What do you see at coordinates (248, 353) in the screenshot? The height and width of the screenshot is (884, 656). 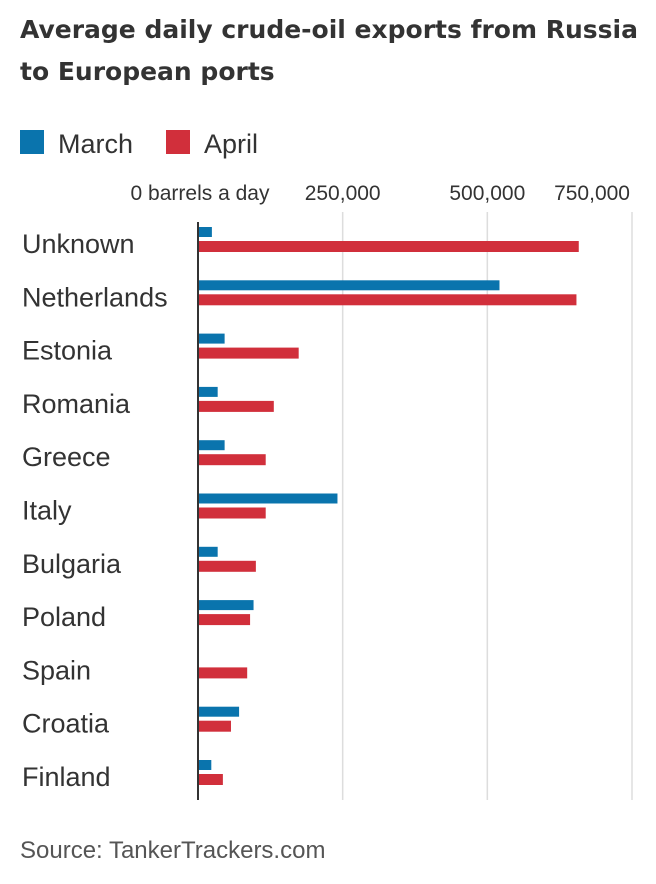 I see `bar-april-estonia` at bounding box center [248, 353].